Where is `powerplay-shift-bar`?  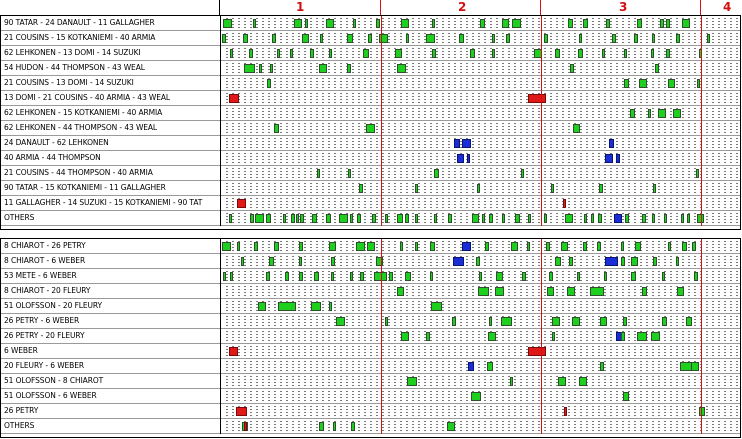
powerplay-shift-bar is located at coordinates (460, 158).